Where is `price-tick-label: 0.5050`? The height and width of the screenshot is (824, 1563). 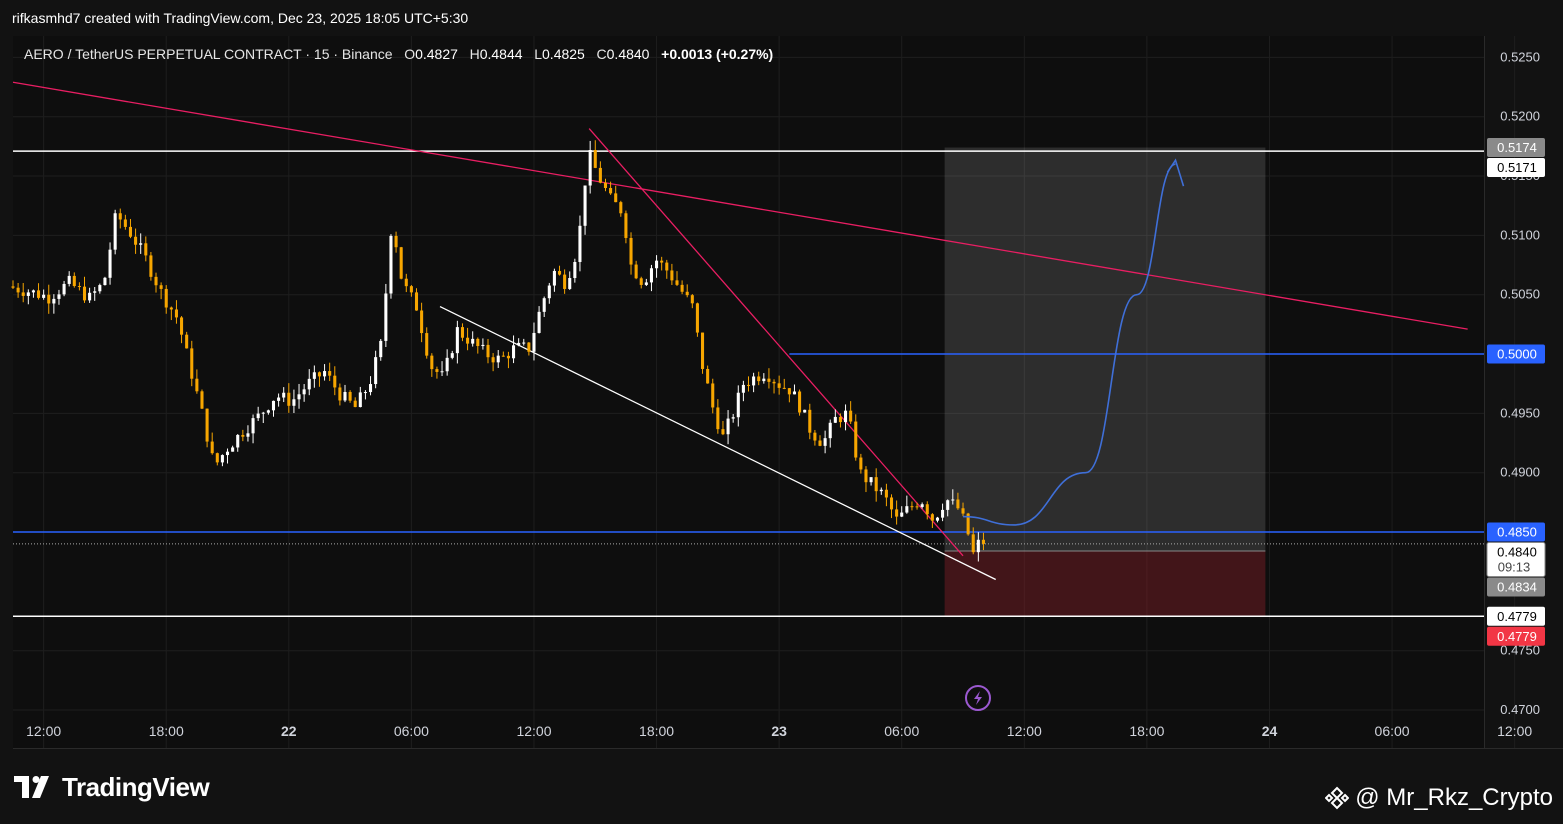
price-tick-label: 0.5050 is located at coordinates (1520, 294).